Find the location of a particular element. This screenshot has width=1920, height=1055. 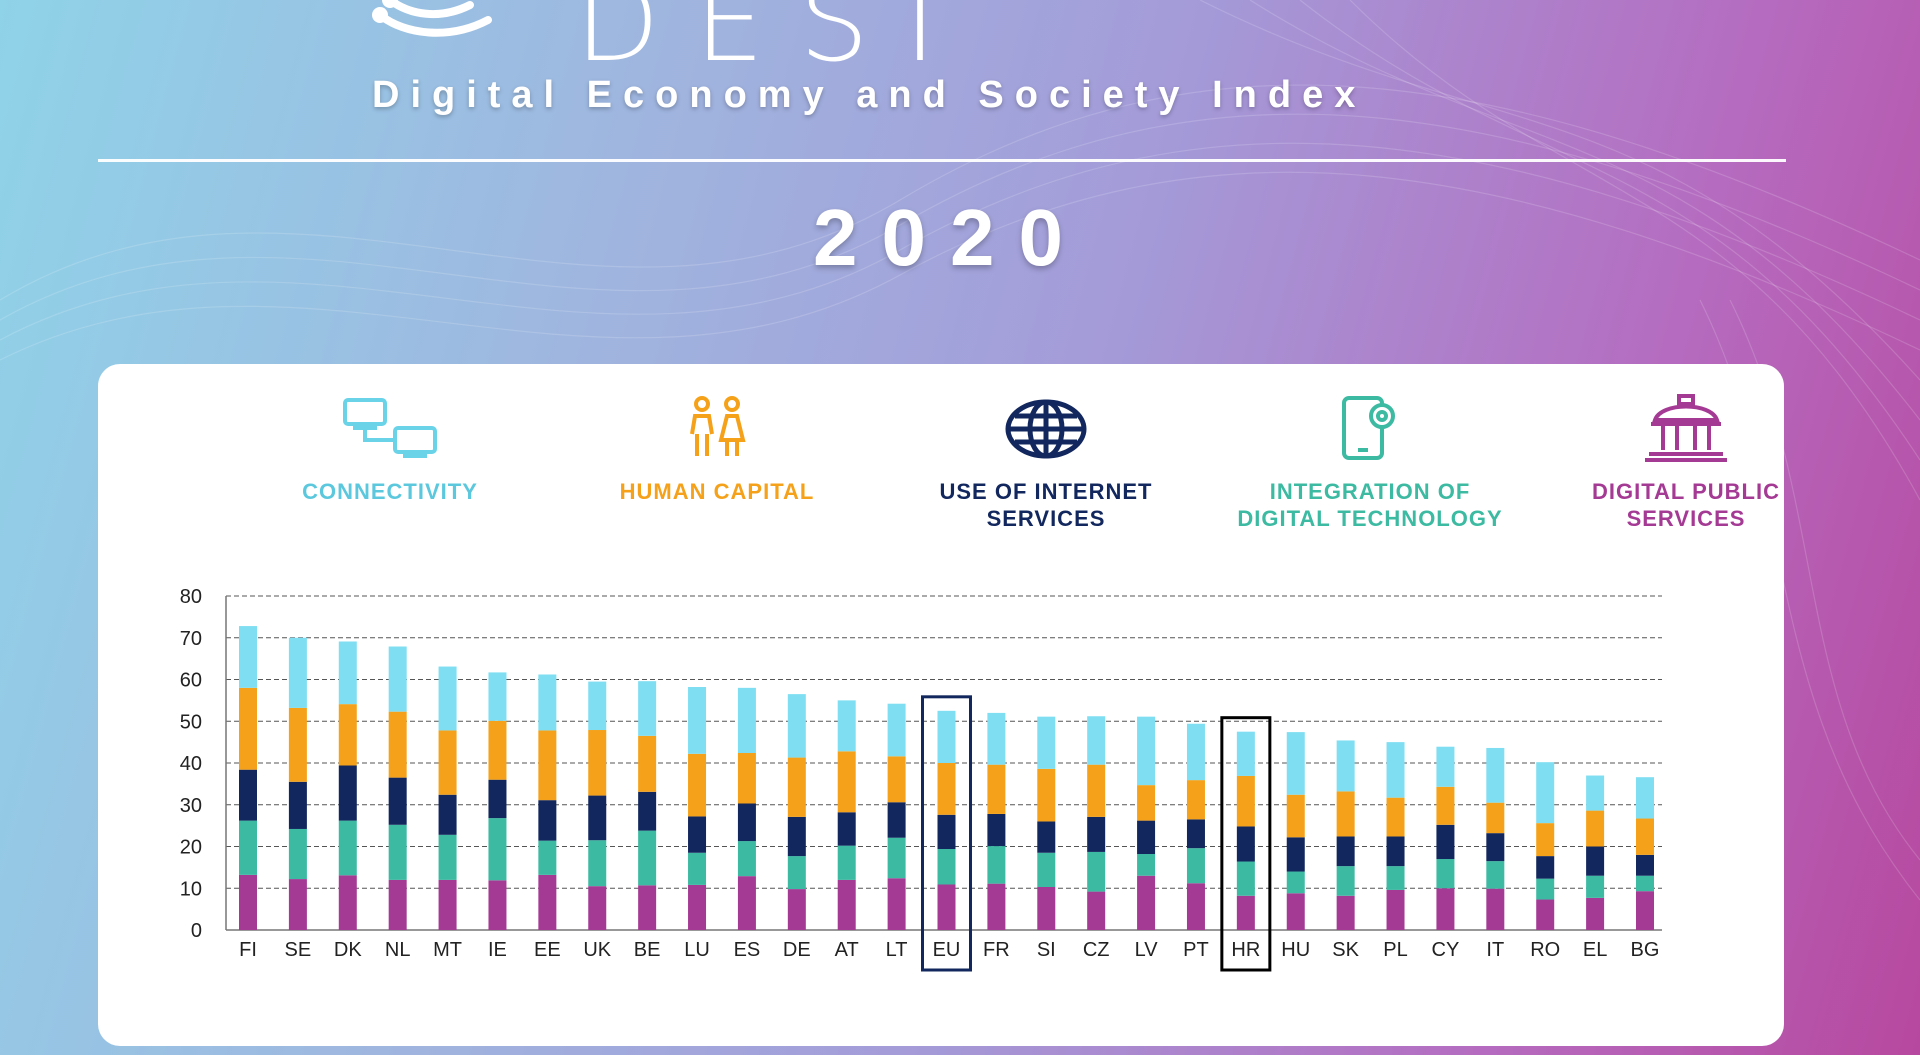

x-tick-label: ES is located at coordinates (747, 950).